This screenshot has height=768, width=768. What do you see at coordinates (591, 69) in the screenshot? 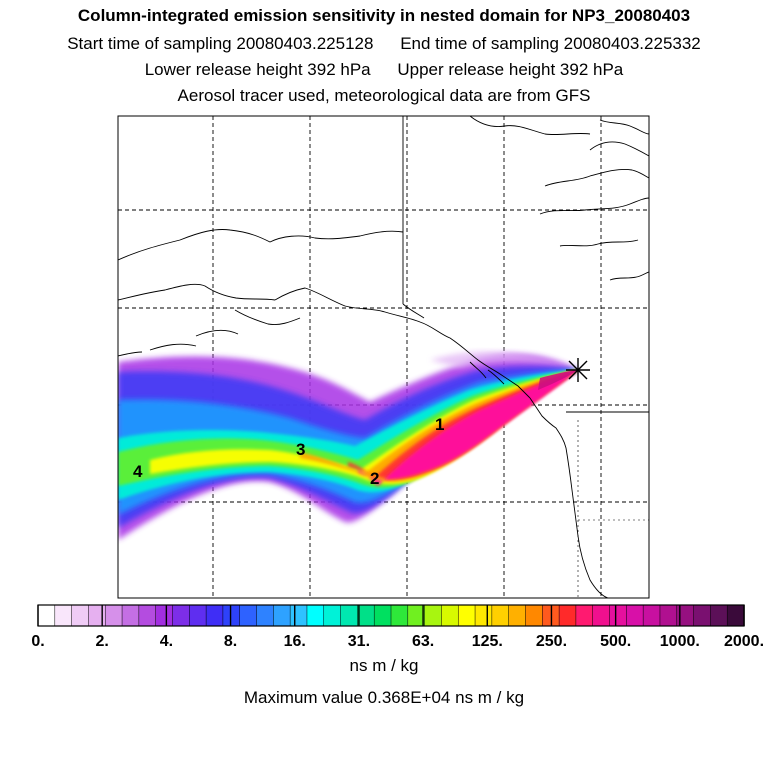
I see `upper-height-value: 392 hPa` at bounding box center [591, 69].